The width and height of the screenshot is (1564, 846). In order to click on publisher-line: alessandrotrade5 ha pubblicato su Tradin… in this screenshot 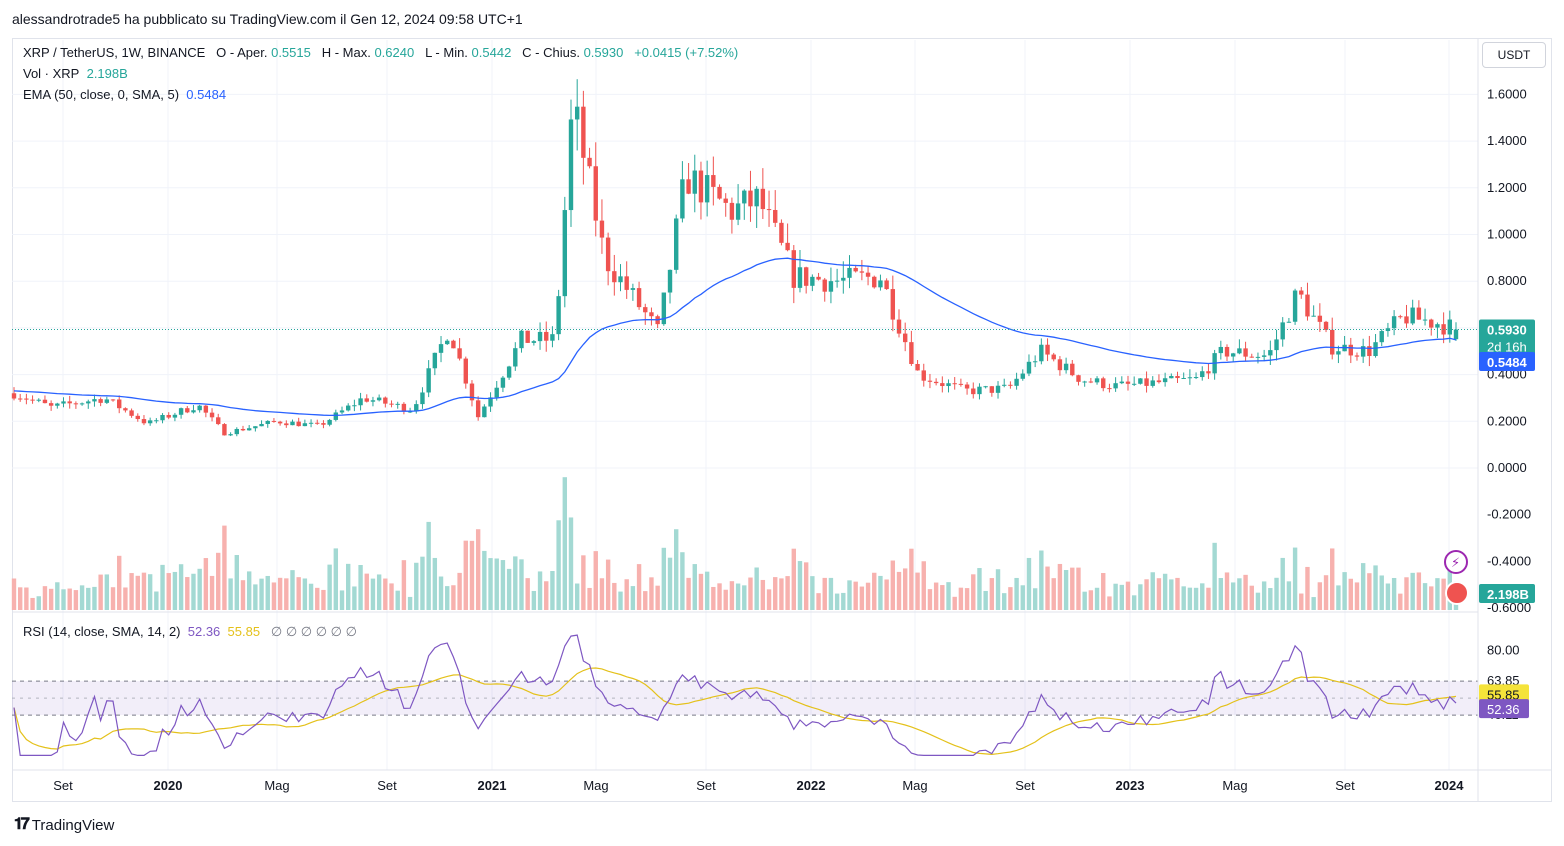, I will do `click(267, 19)`.